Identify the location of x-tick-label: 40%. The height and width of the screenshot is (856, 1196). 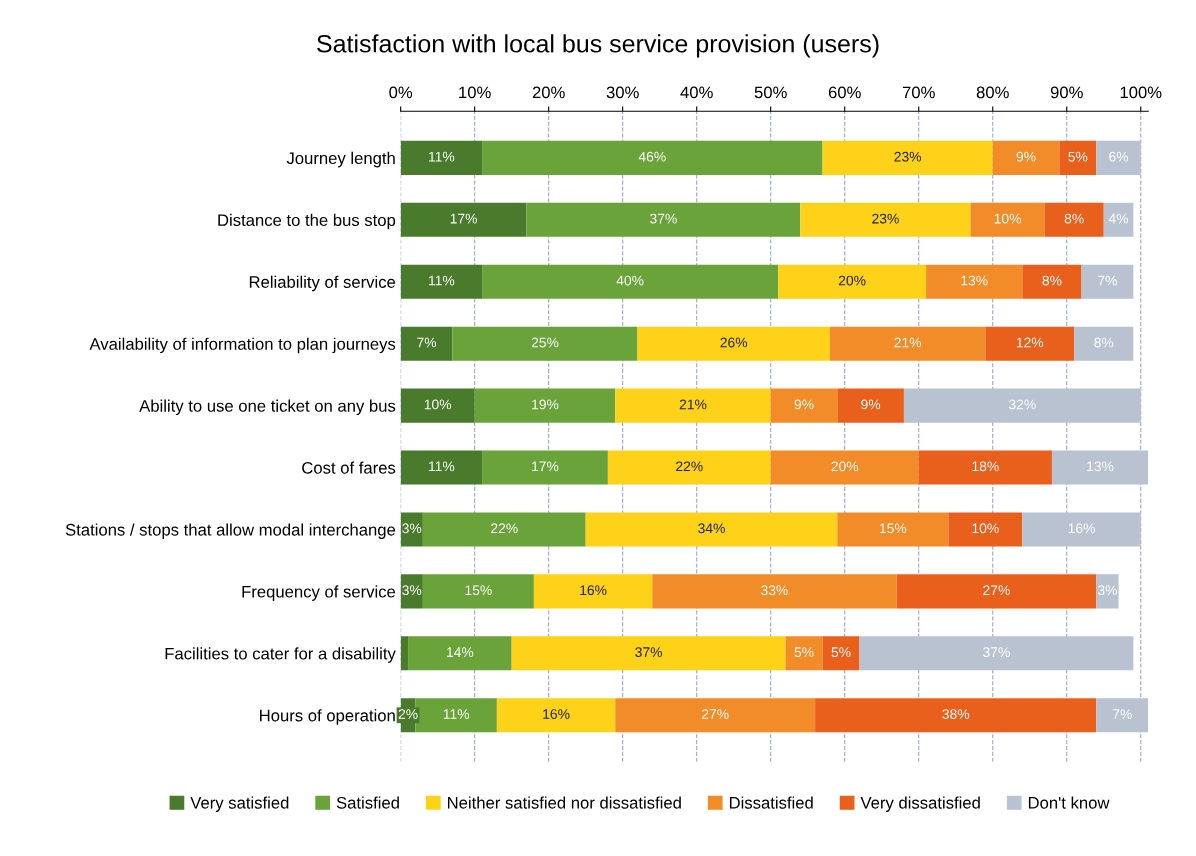
(696, 92).